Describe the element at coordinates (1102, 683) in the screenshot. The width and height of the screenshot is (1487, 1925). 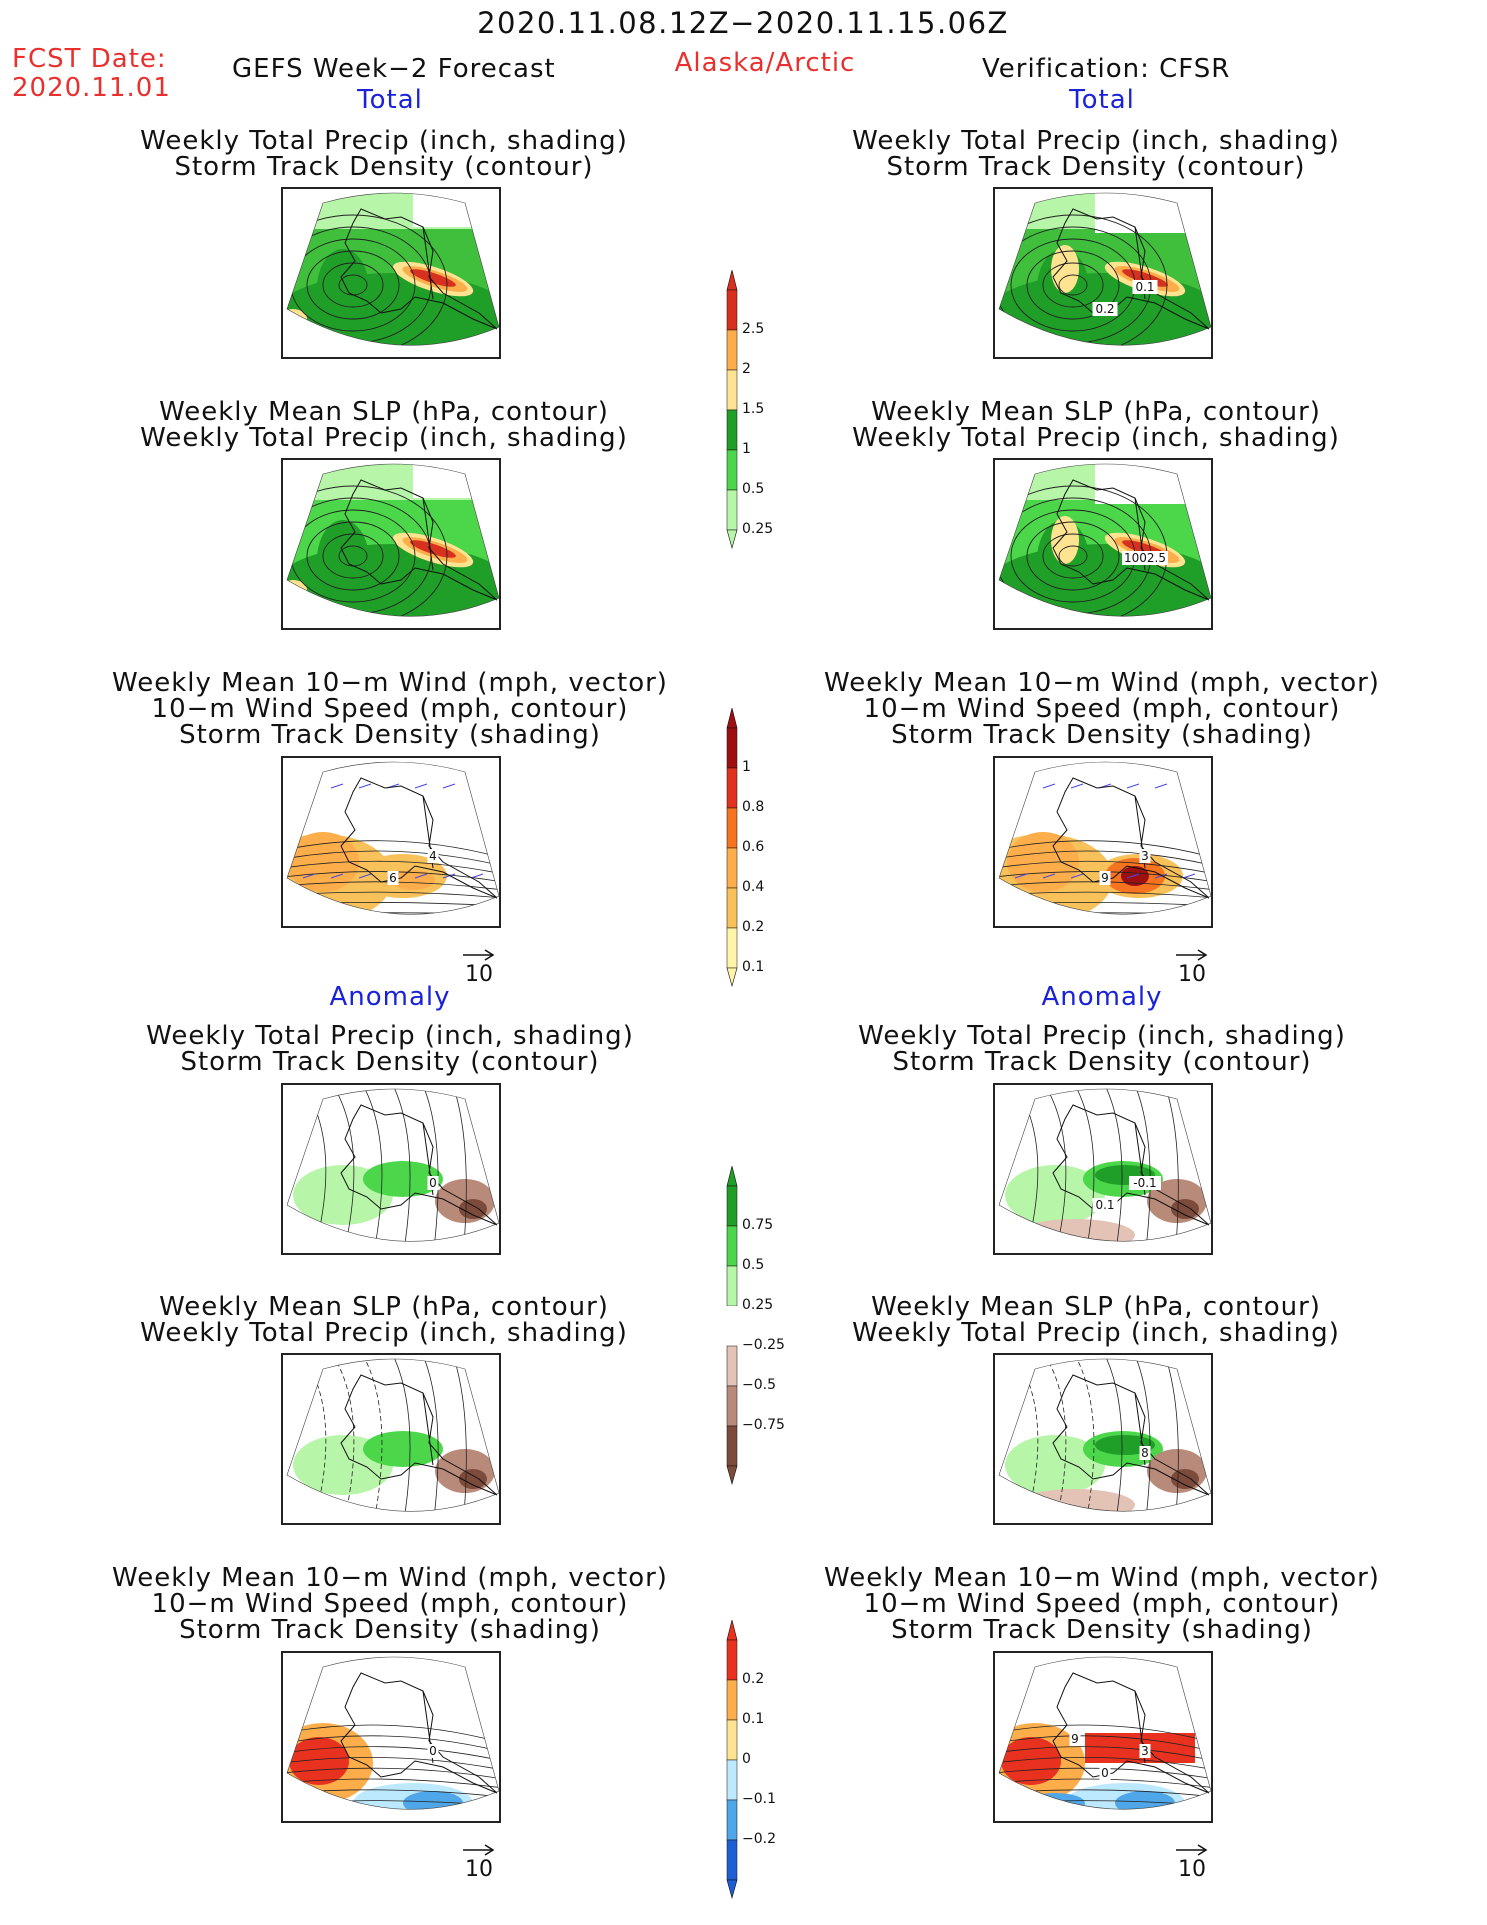
I see `title-v-total-wind-1: Weekly Mean 10−m Wind (mph, vector)` at that location.